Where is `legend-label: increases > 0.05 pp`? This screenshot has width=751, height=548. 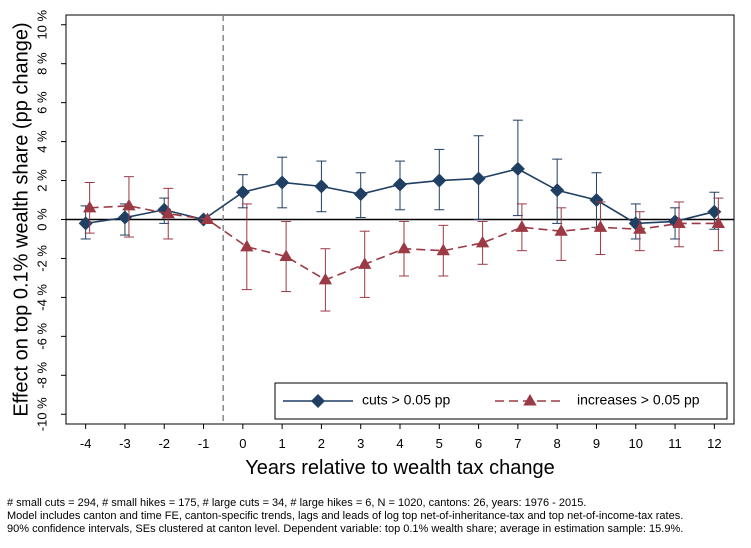 legend-label: increases > 0.05 pp is located at coordinates (638, 400).